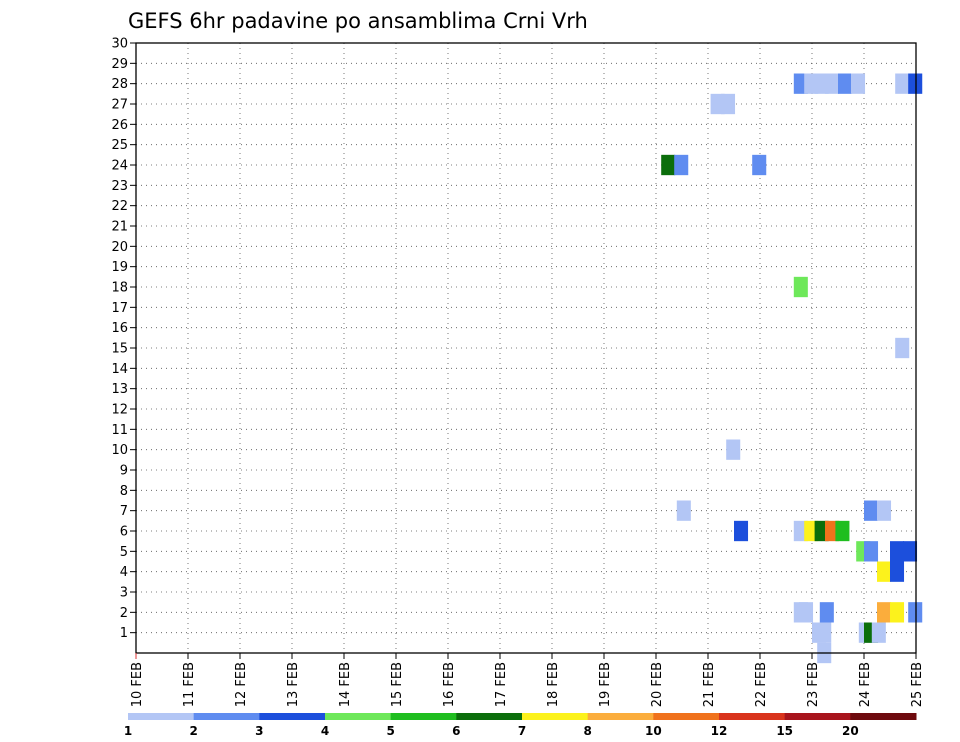 The height and width of the screenshot is (742, 960). Describe the element at coordinates (587, 731) in the screenshot. I see `legend-label: 8` at that location.